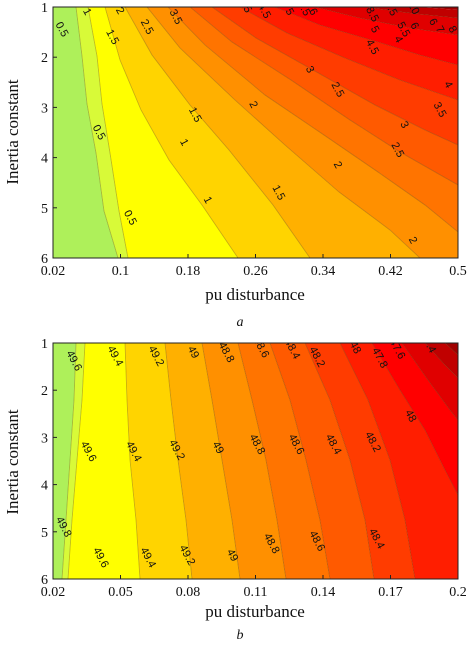 The height and width of the screenshot is (646, 474). What do you see at coordinates (120, 592) in the screenshot?
I see `panel-b-x-tick-label: 0.05` at bounding box center [120, 592].